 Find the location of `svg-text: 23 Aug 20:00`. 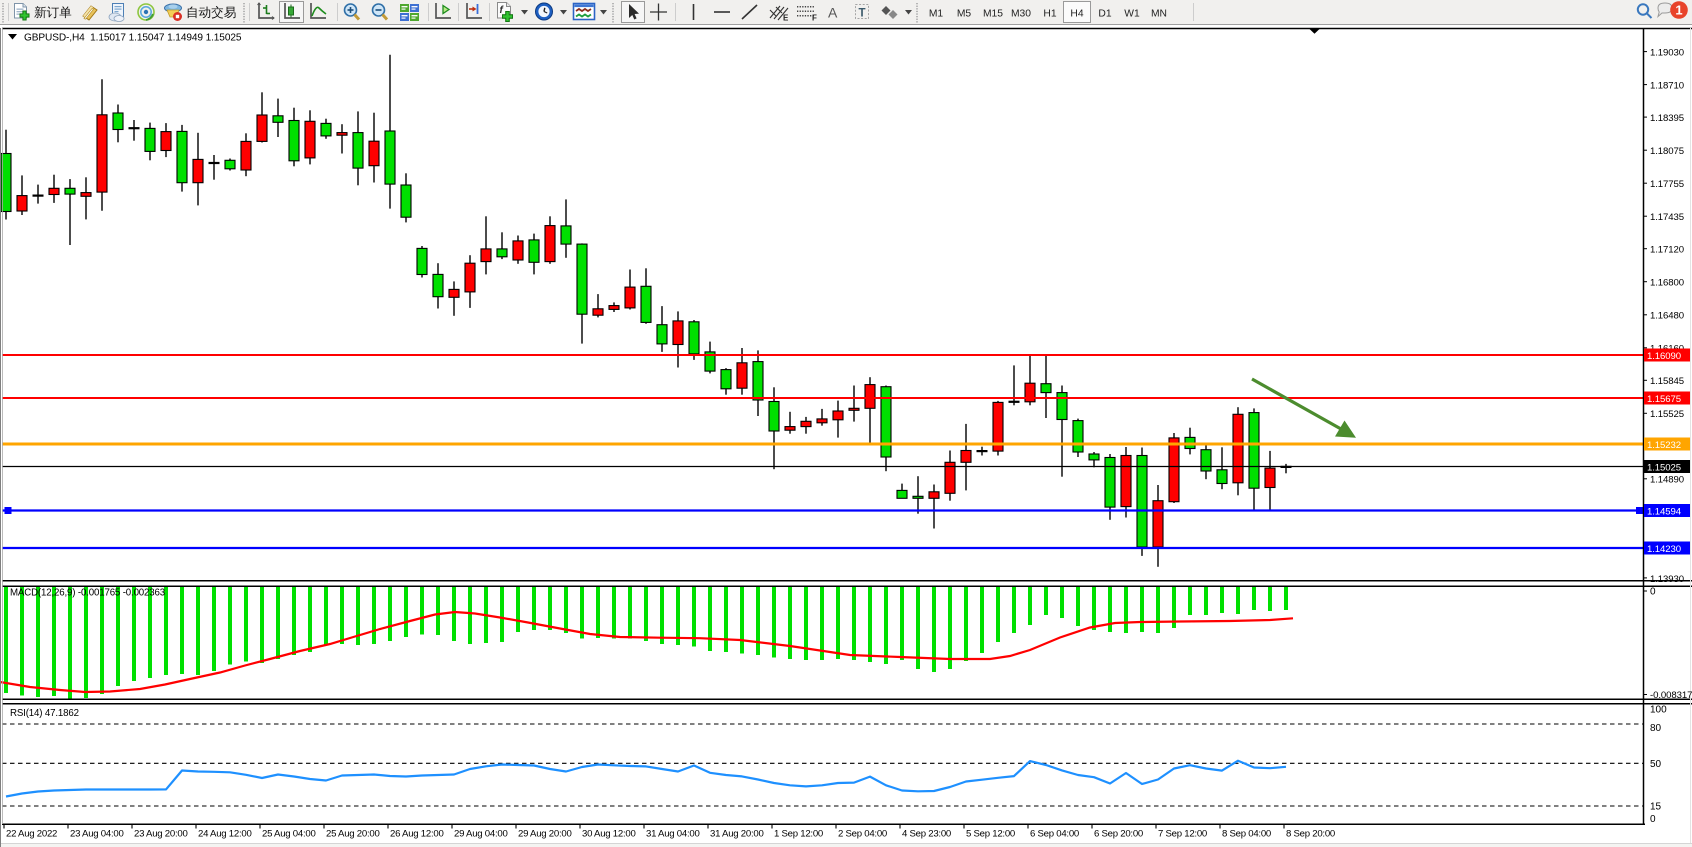

svg-text: 23 Aug 20:00 is located at coordinates (161, 834).